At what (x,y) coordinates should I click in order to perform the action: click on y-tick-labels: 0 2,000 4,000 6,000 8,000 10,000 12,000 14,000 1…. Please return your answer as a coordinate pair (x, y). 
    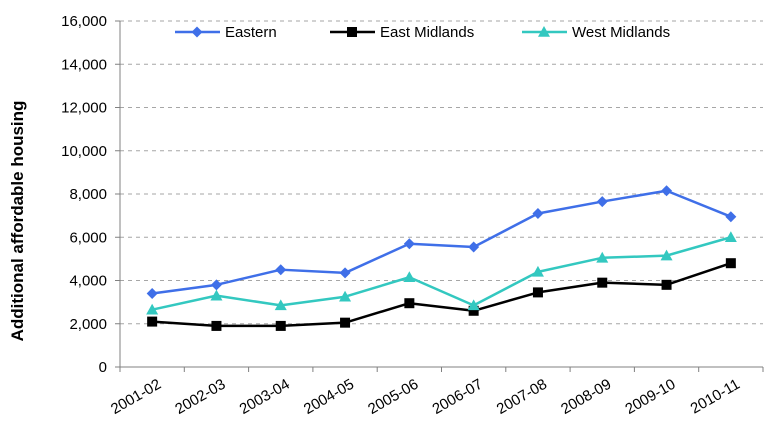
    Looking at the image, I should click on (84, 194).